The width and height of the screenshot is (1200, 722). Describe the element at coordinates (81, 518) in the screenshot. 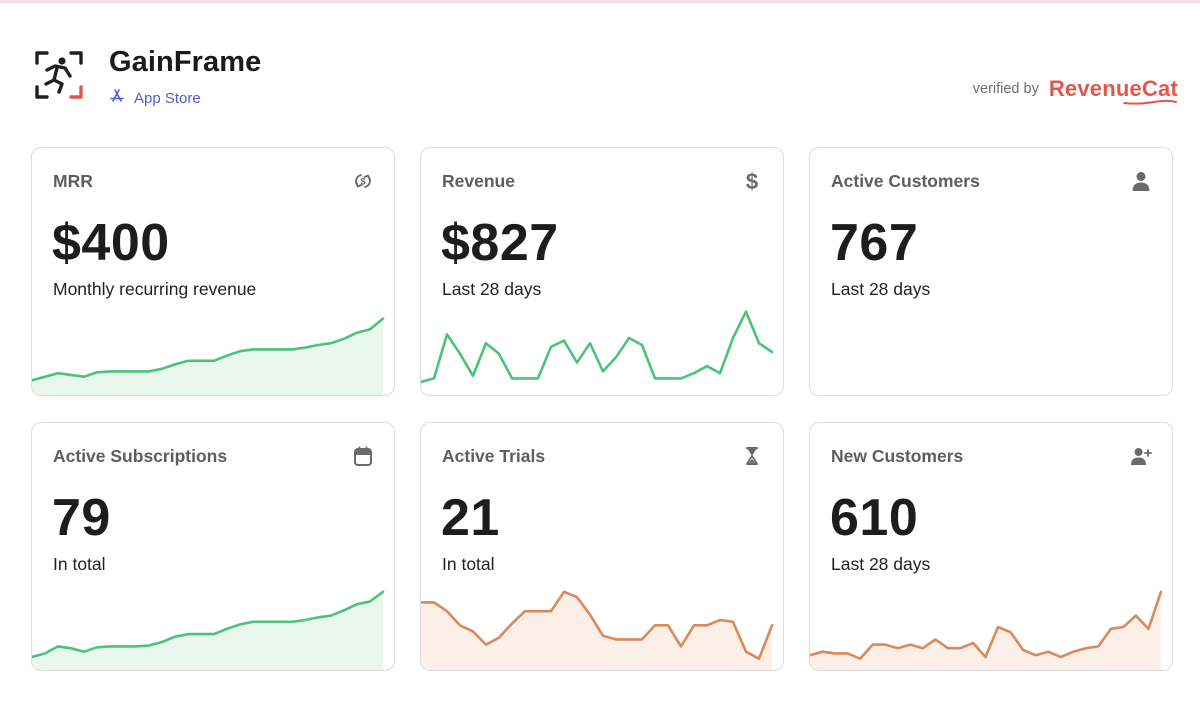

I see `card-value: 79` at that location.